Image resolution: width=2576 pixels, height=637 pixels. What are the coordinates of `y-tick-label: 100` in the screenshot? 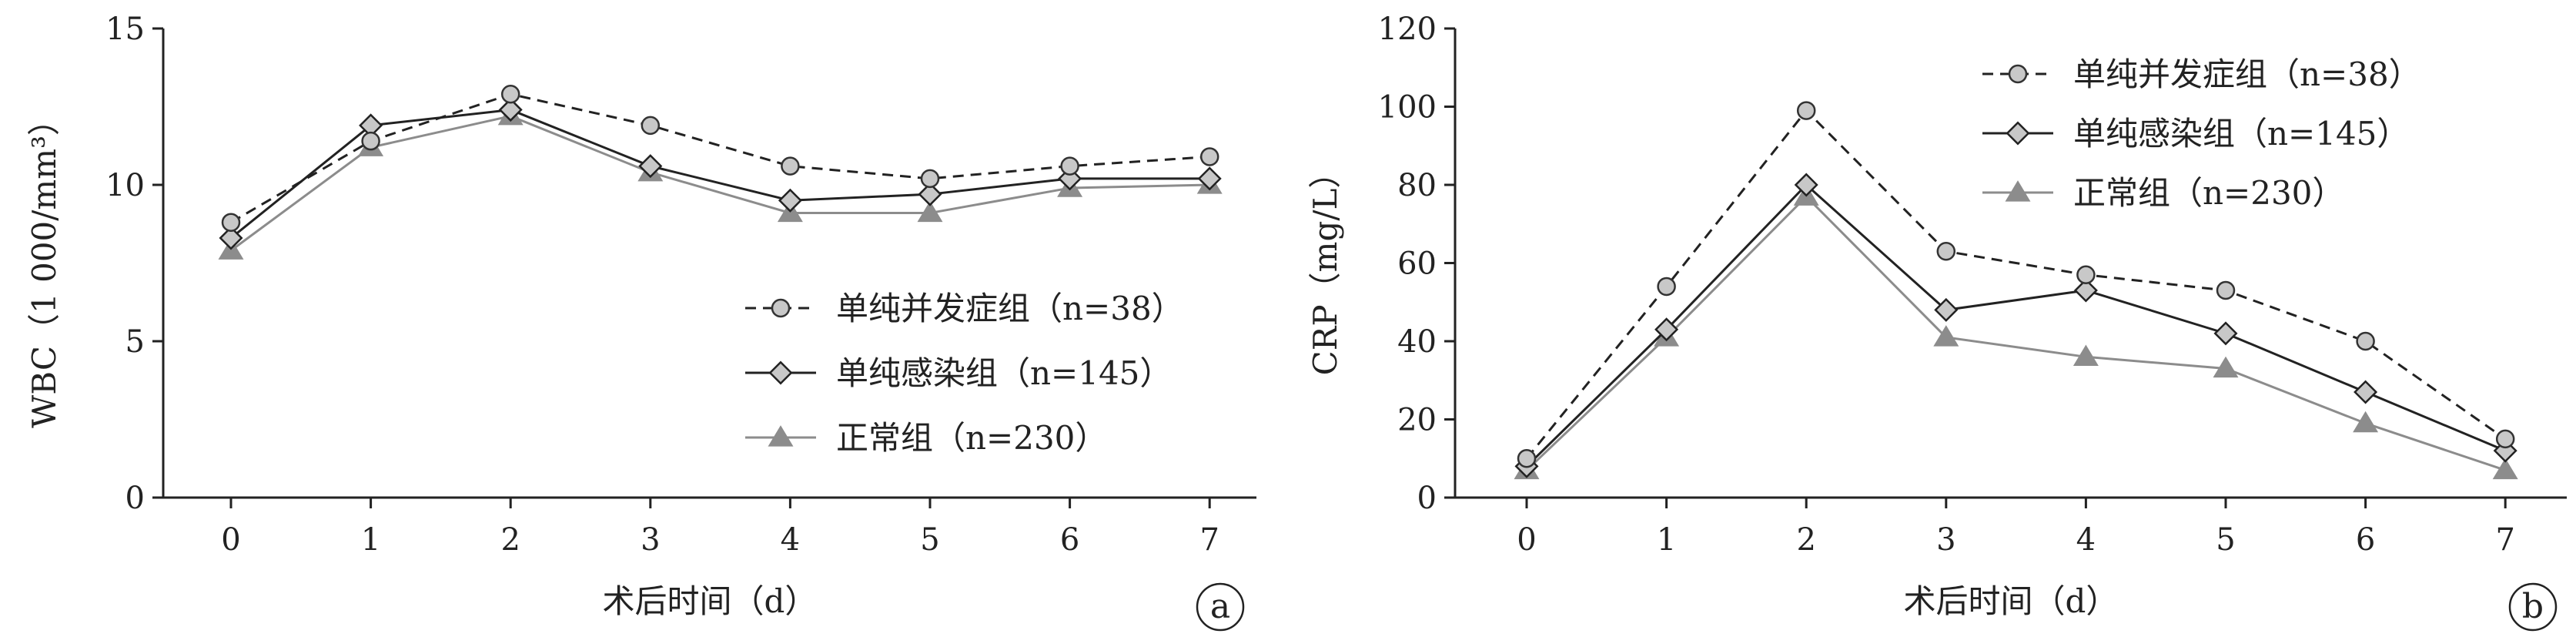 It's located at (1407, 108).